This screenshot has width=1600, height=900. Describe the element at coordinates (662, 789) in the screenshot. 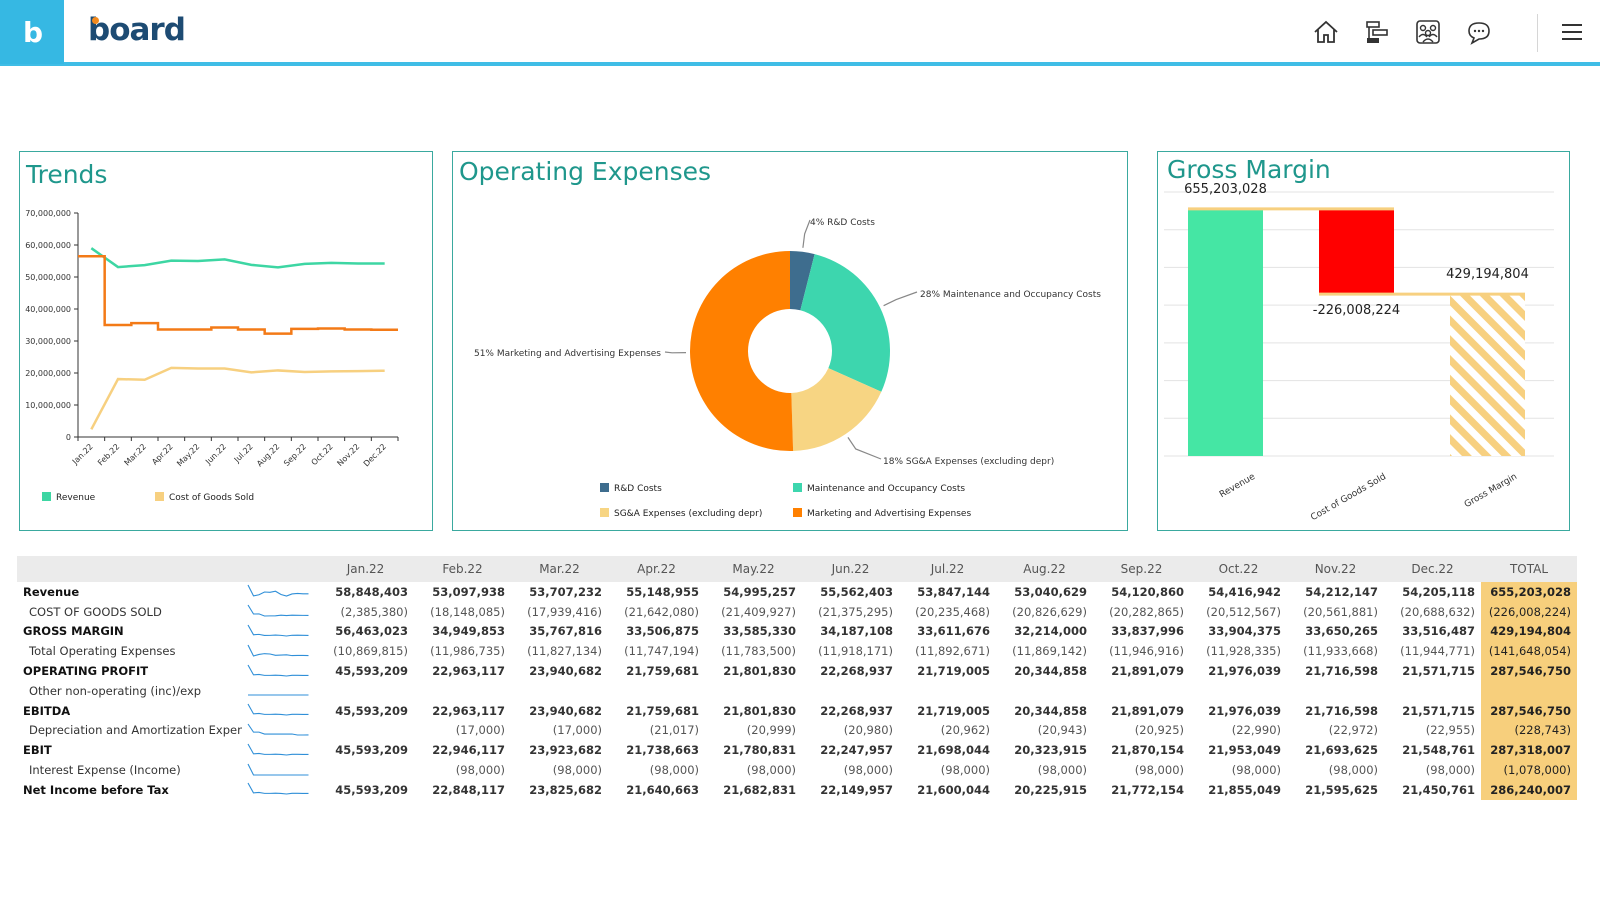

I see `table-cell: 21,640,663` at that location.